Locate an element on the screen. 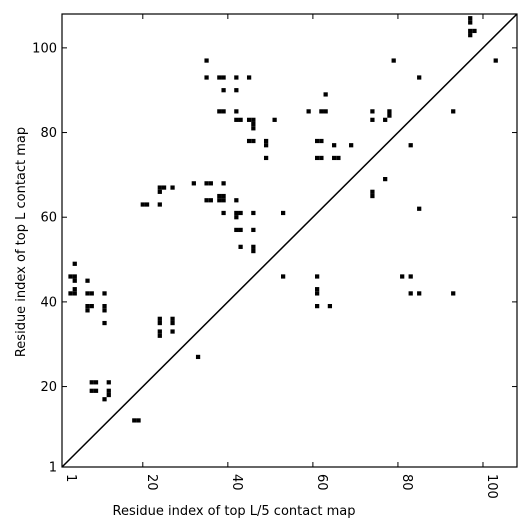 Image resolution: width=531 pixels, height=531 pixels. x-tick-label: 1 is located at coordinates (70, 478).